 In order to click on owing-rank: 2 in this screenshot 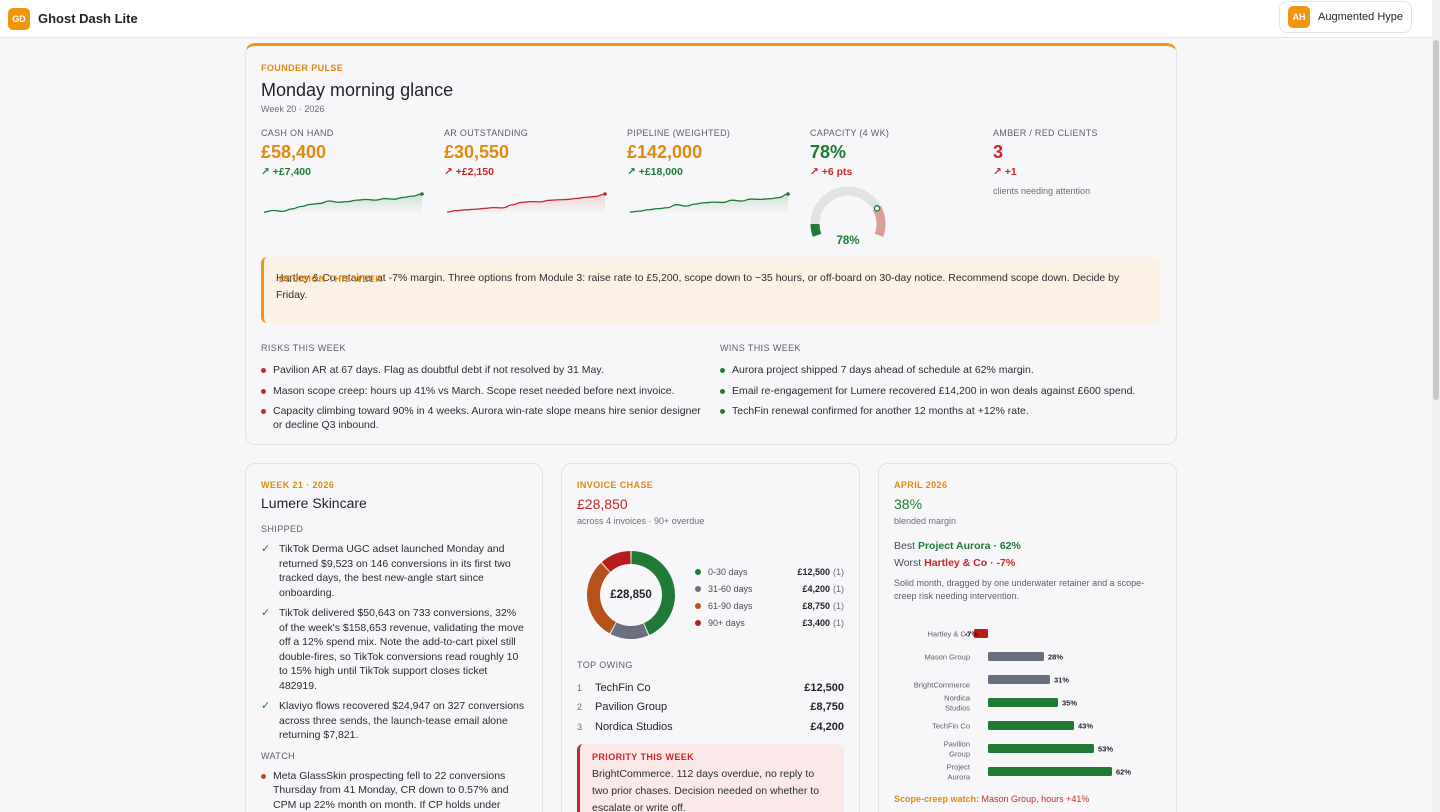, I will do `click(580, 707)`.